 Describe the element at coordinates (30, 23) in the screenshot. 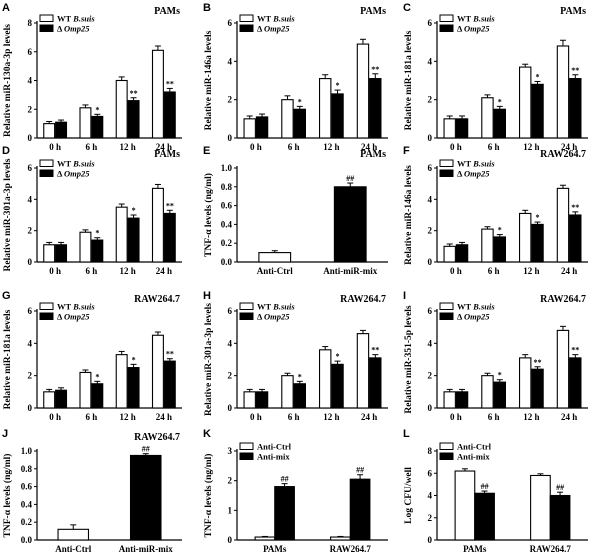

I see `y-tick-label: 8` at that location.